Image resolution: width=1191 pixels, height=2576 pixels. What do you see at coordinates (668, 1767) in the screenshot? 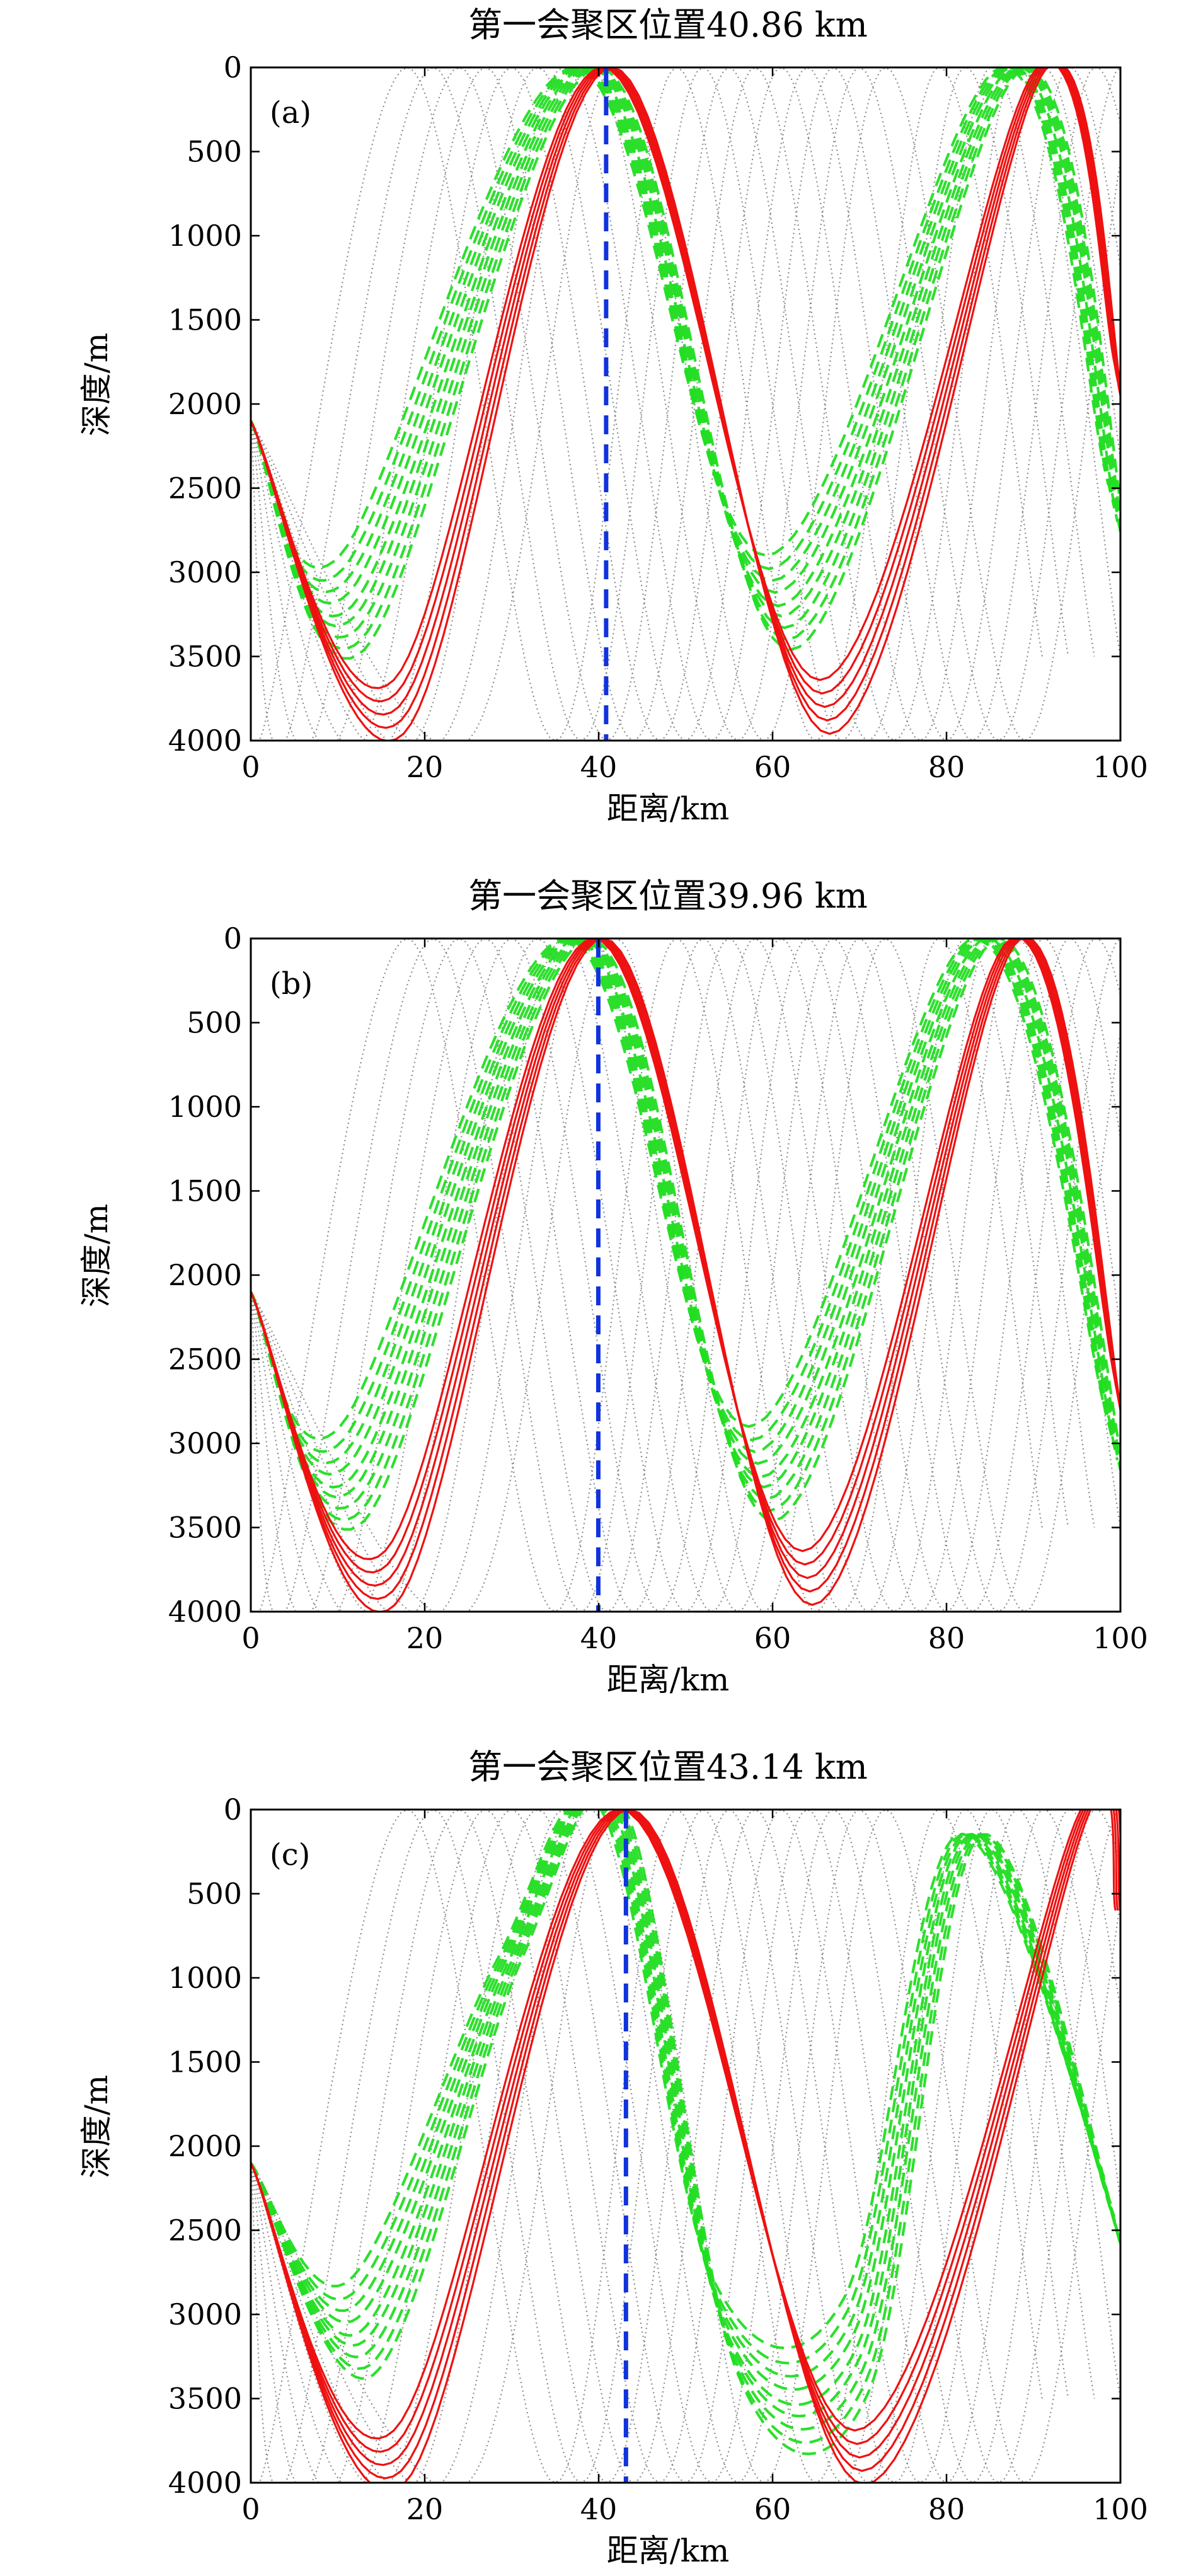
I see `panel-c-title: 第一会聚区位置43.14 km` at bounding box center [668, 1767].